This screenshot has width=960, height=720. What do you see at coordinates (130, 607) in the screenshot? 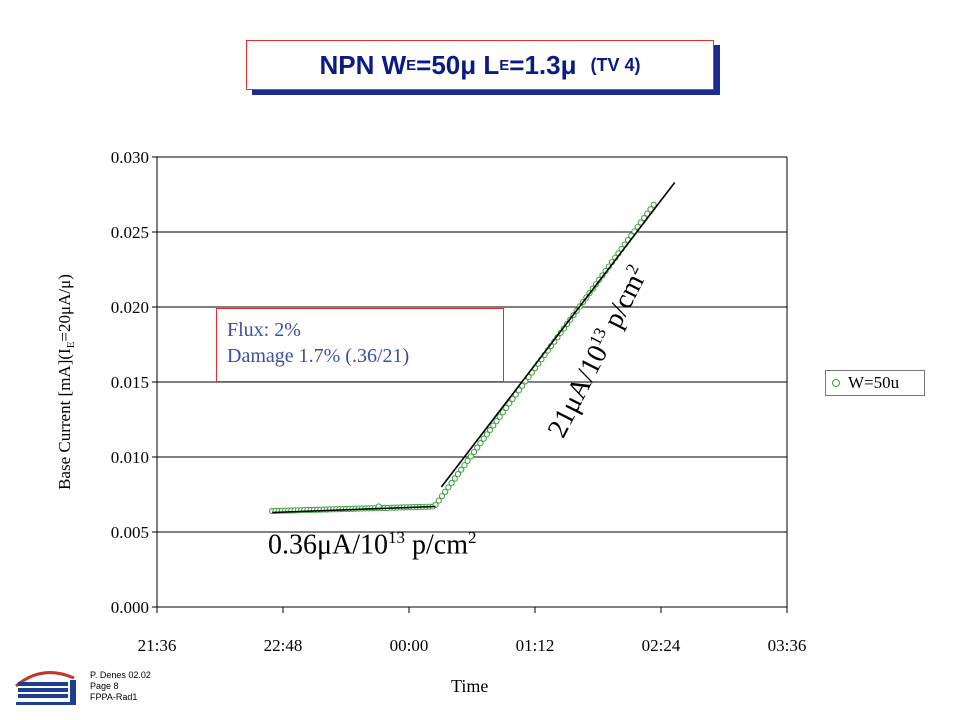
I see `y-tick-label: 0.000` at bounding box center [130, 607].